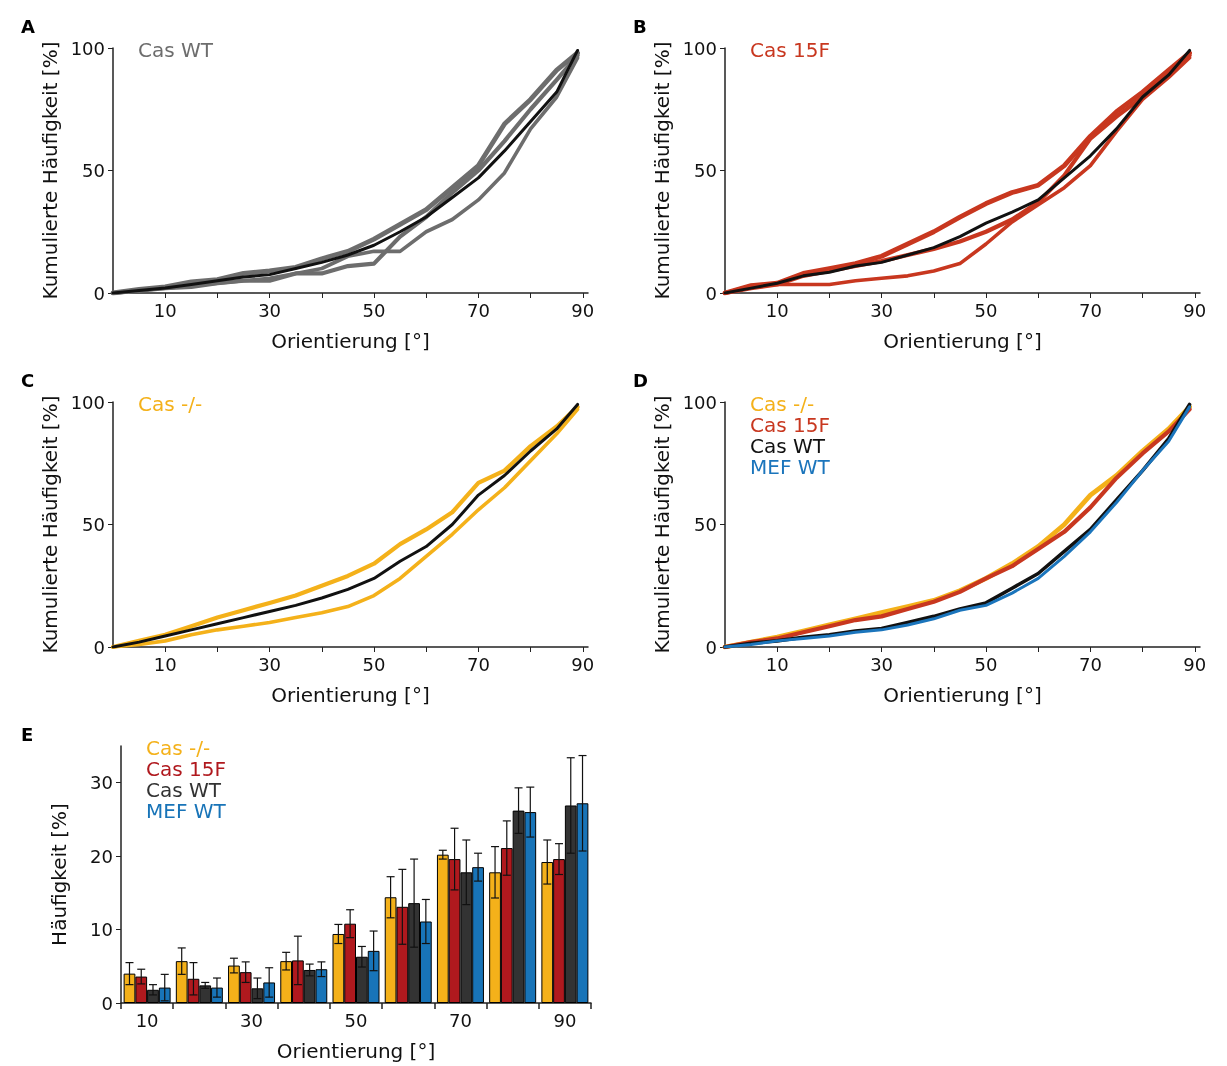 The height and width of the screenshot is (1066, 1227). What do you see at coordinates (640, 26) in the screenshot?
I see `chart-title: B` at bounding box center [640, 26].